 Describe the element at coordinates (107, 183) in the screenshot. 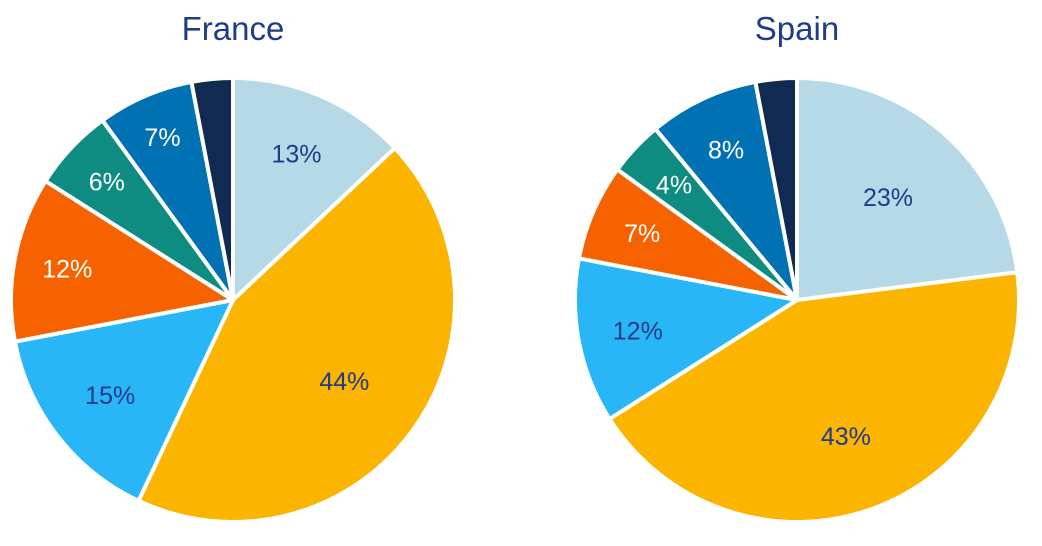

I see `pie-label-france-4: 6%` at that location.